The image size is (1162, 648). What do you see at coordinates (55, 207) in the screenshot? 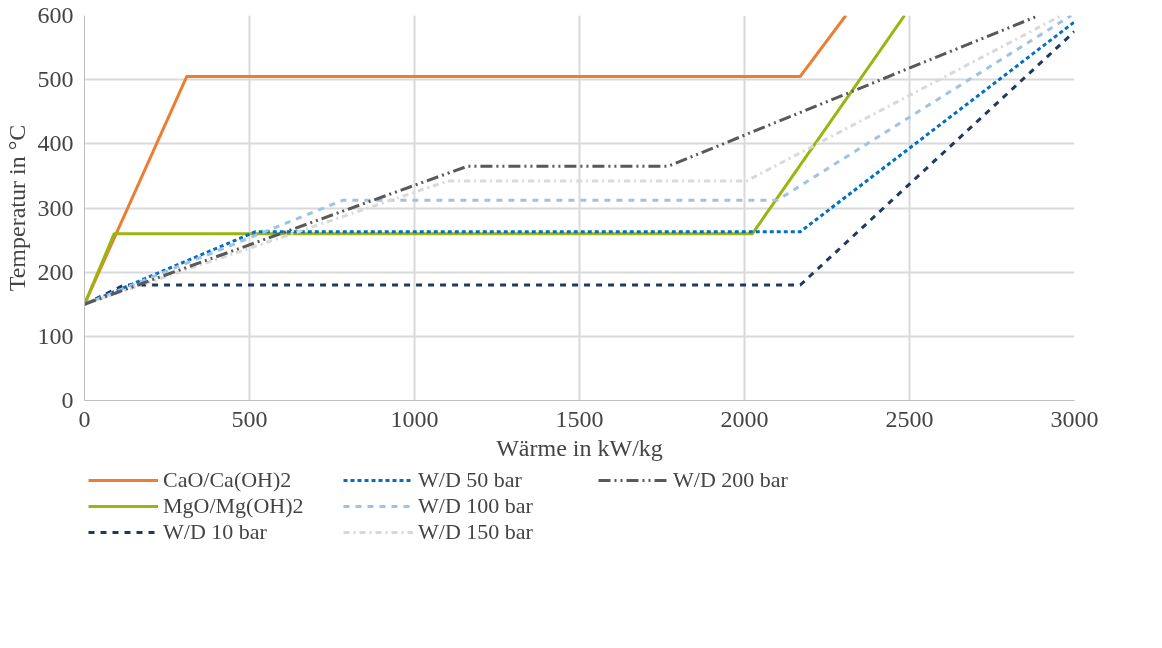
I see `y-tick-label: 300` at bounding box center [55, 207].